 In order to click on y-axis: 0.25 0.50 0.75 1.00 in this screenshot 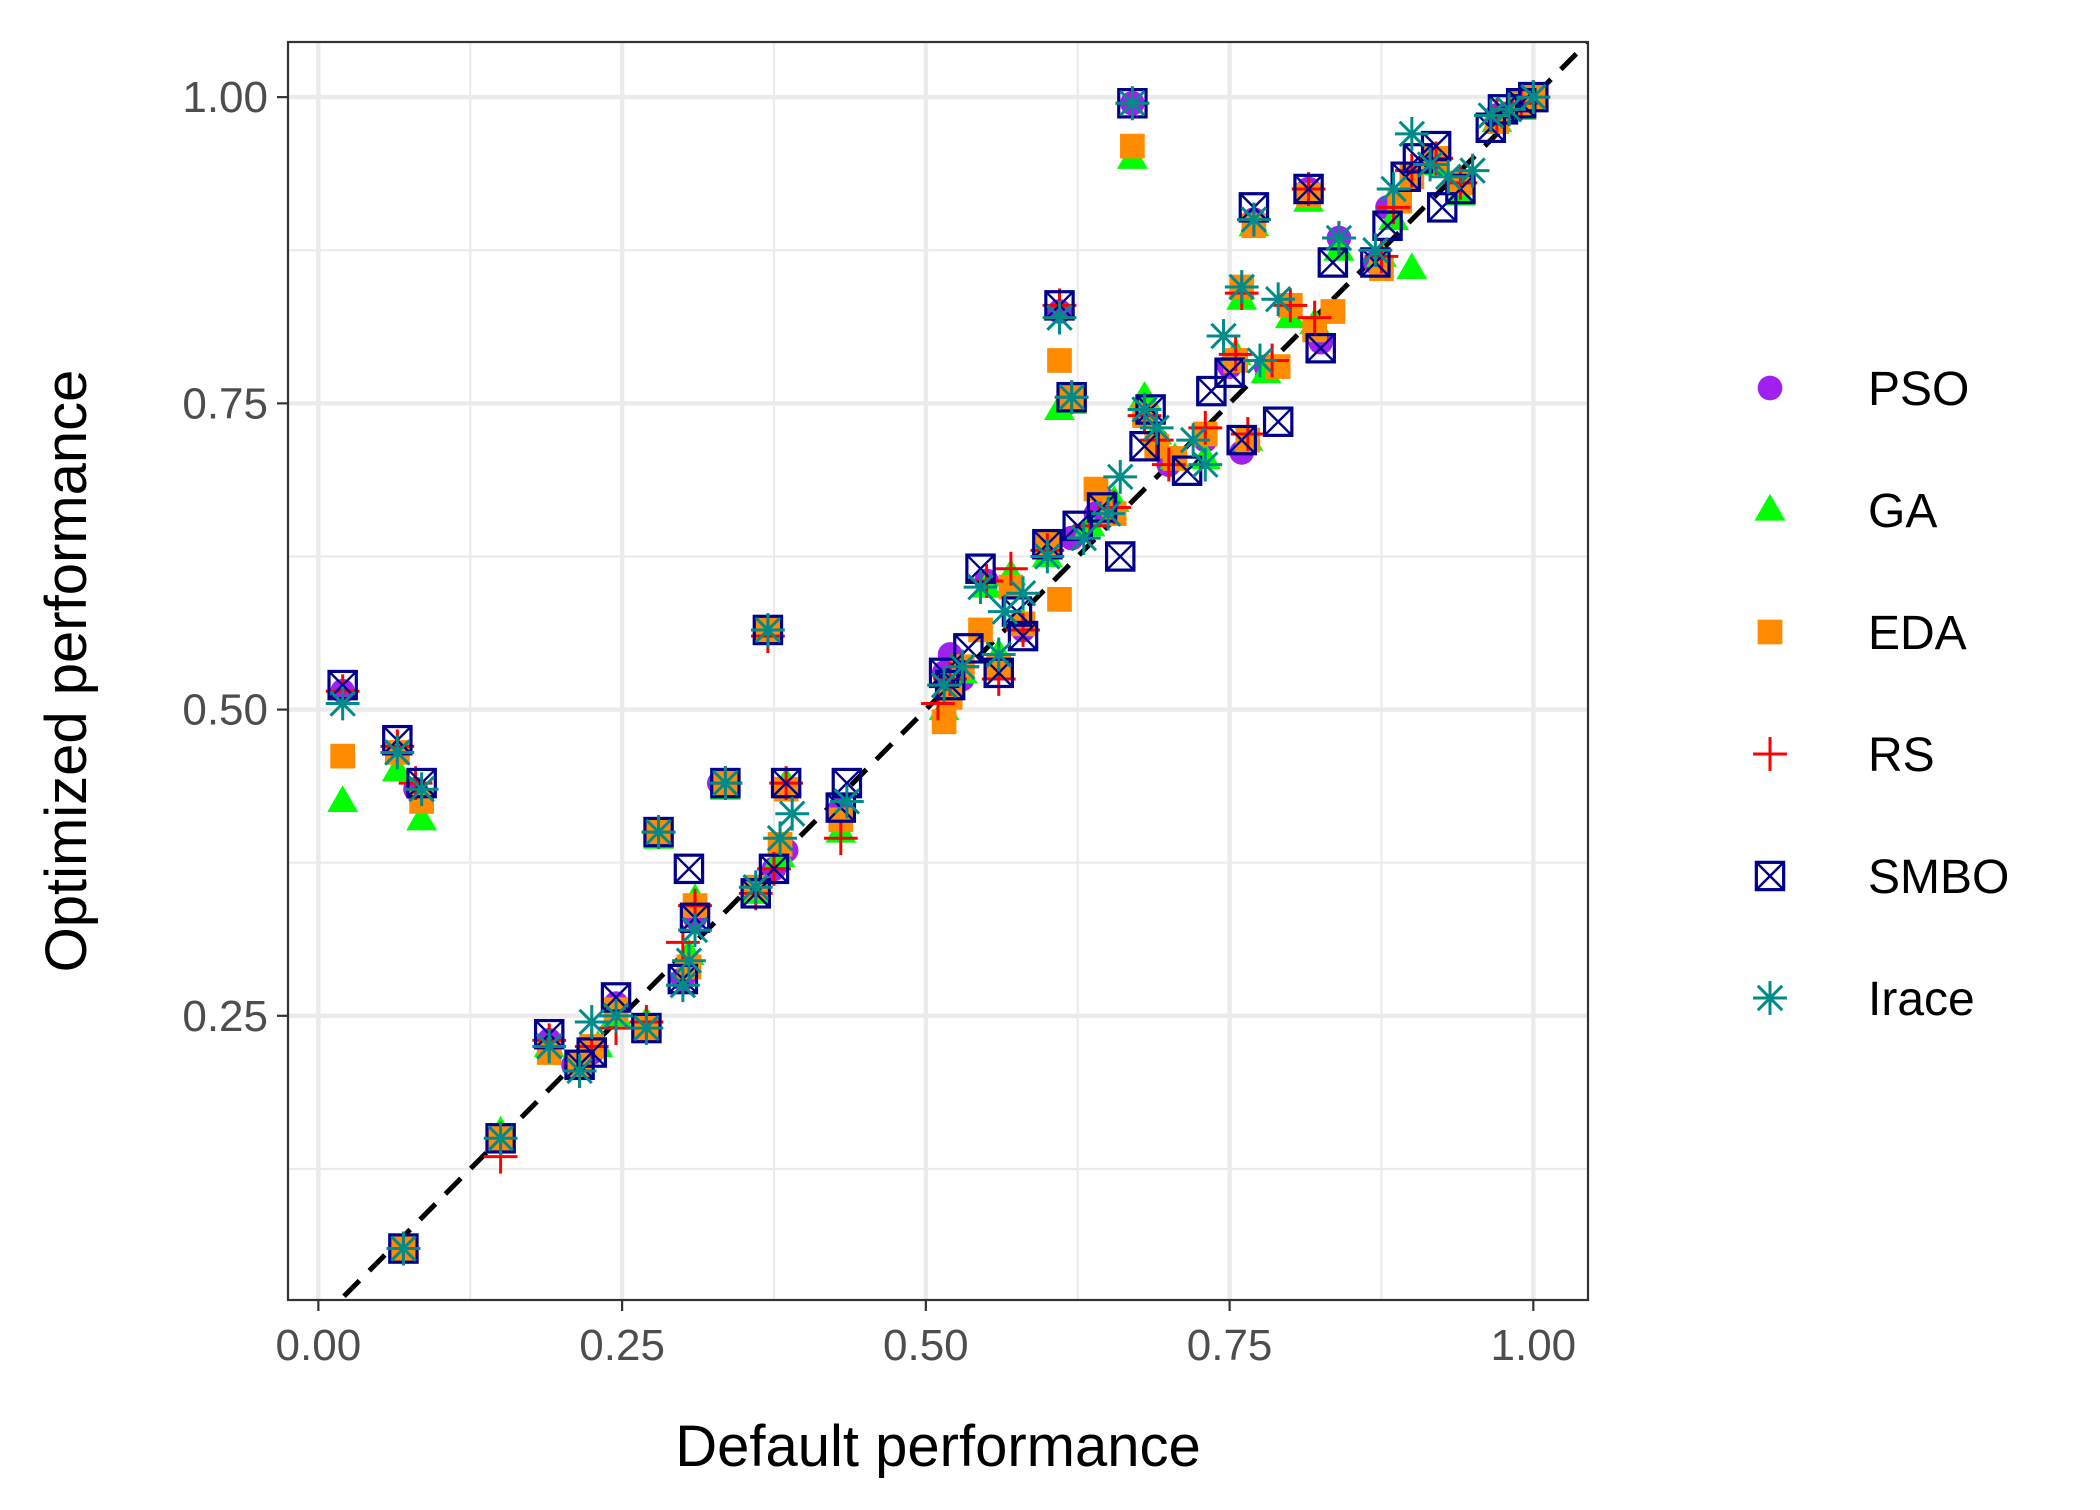, I will do `click(235, 557)`.